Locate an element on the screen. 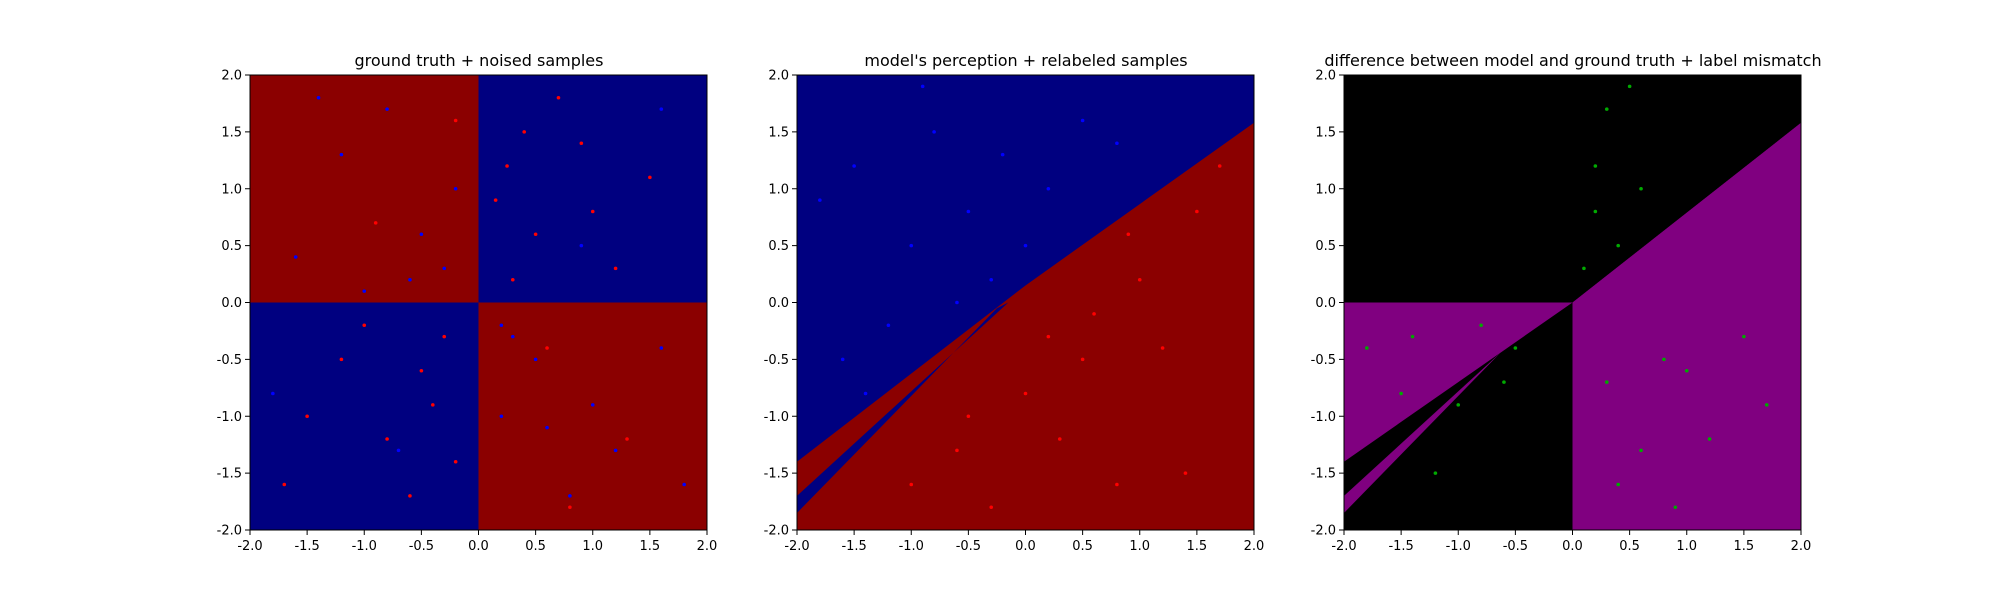 The image size is (2000, 600). y-tick-label: 1.5 is located at coordinates (1325, 132).